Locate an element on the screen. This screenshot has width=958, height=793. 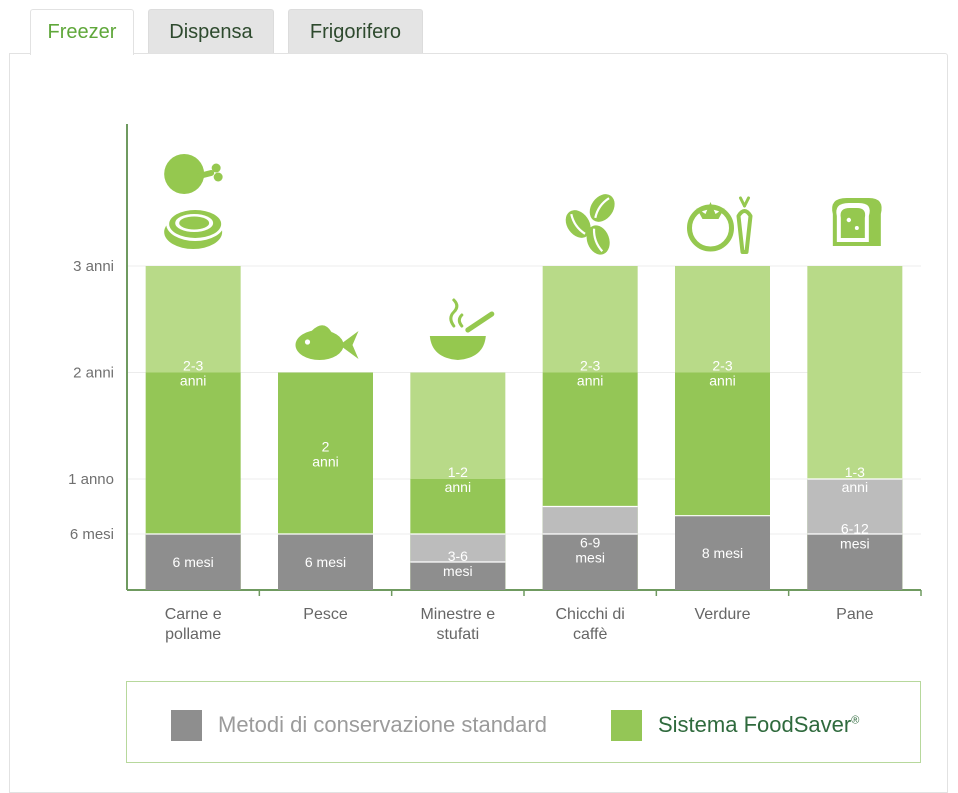
data-label-foodsaver: 2 is located at coordinates (326, 446).